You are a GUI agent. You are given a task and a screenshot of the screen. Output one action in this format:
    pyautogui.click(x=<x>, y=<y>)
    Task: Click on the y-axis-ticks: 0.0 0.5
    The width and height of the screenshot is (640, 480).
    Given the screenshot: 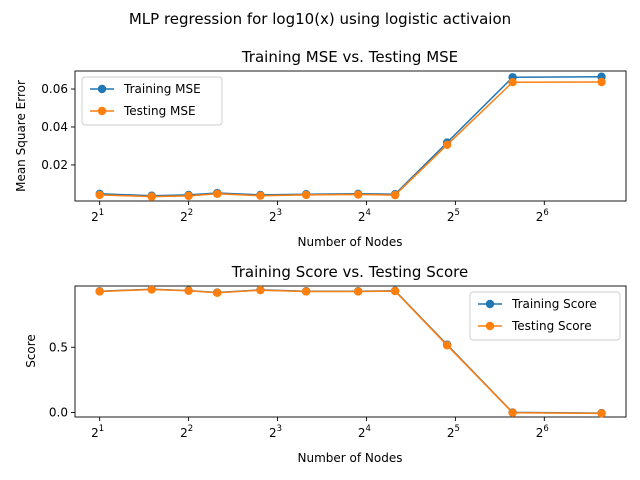 What is the action you would take?
    pyautogui.click(x=62, y=379)
    